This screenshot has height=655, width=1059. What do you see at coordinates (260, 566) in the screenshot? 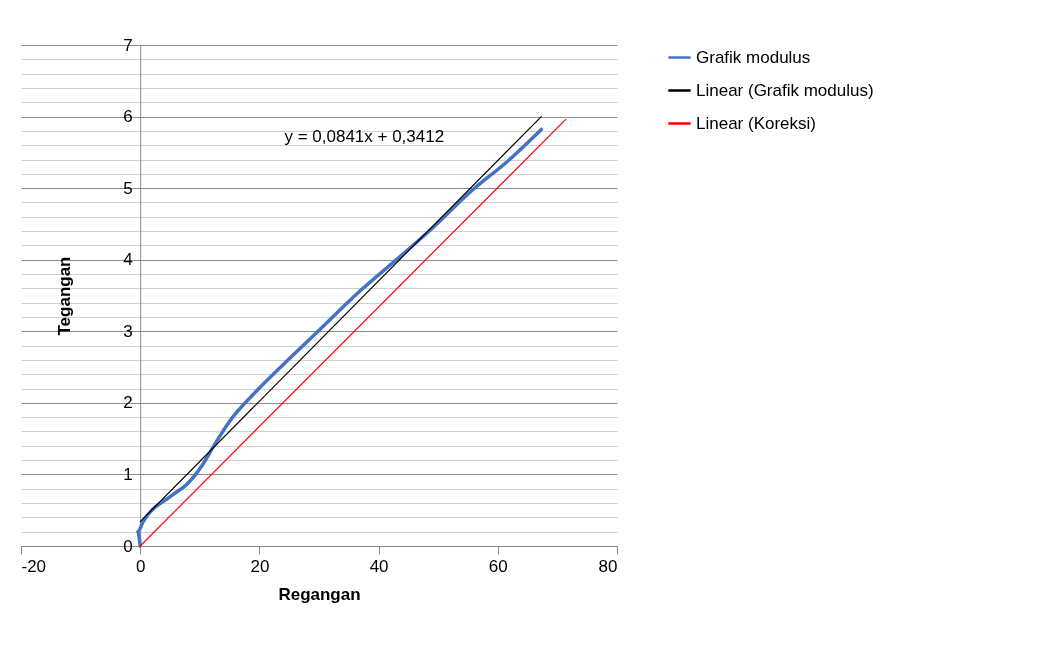
I see `x-tick-label: 20` at bounding box center [260, 566].